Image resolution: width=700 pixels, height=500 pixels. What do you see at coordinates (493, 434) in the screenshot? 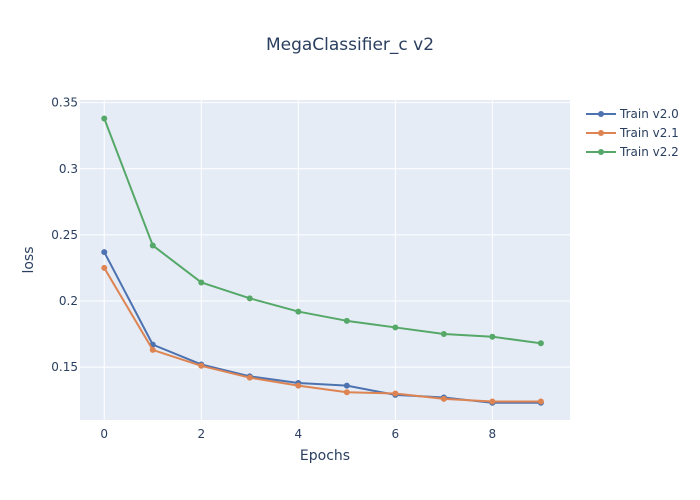
I see `x-tick-label: 8` at bounding box center [493, 434].